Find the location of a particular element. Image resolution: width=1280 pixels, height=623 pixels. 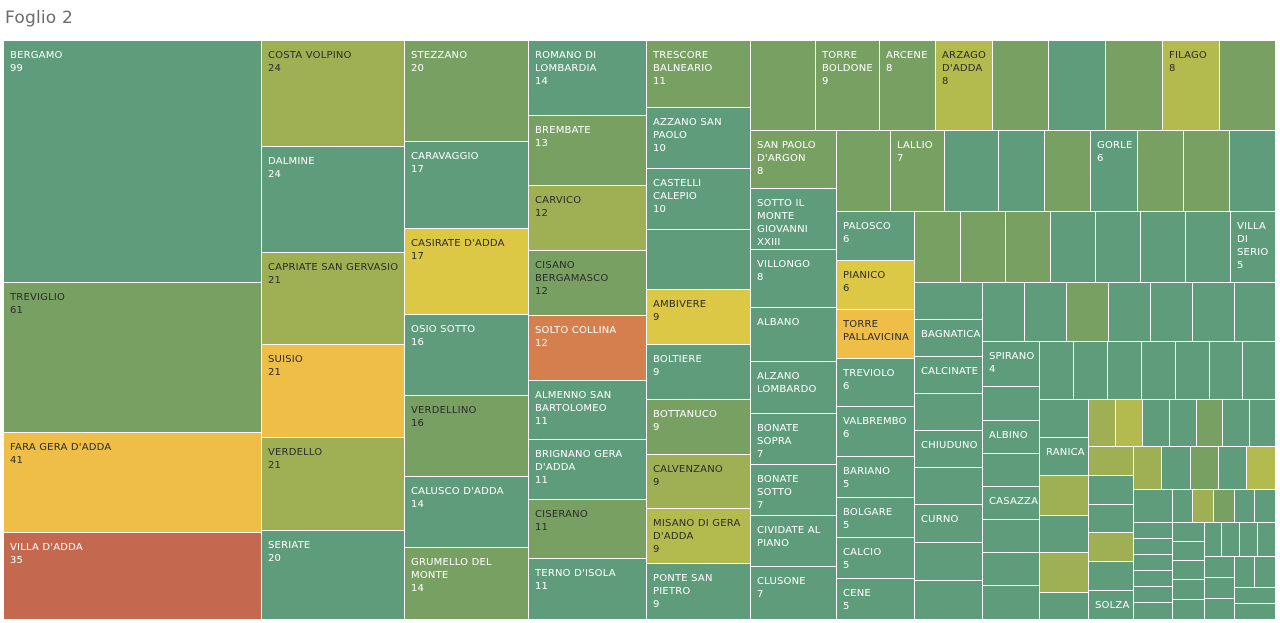

treemap-cell: PIANICO 6 is located at coordinates (876, 285).